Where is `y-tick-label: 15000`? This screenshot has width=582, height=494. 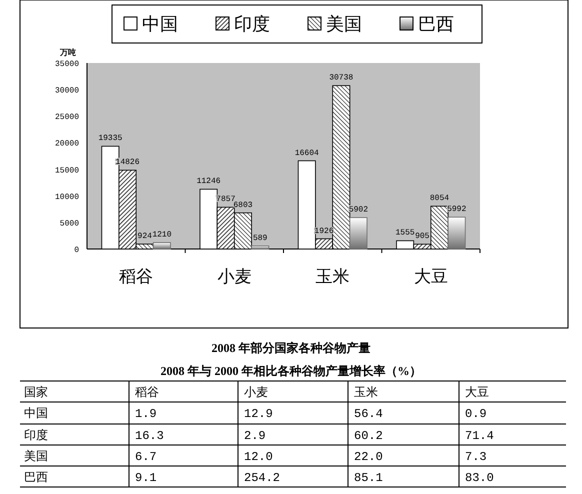
y-tick-label: 15000 is located at coordinates (67, 171).